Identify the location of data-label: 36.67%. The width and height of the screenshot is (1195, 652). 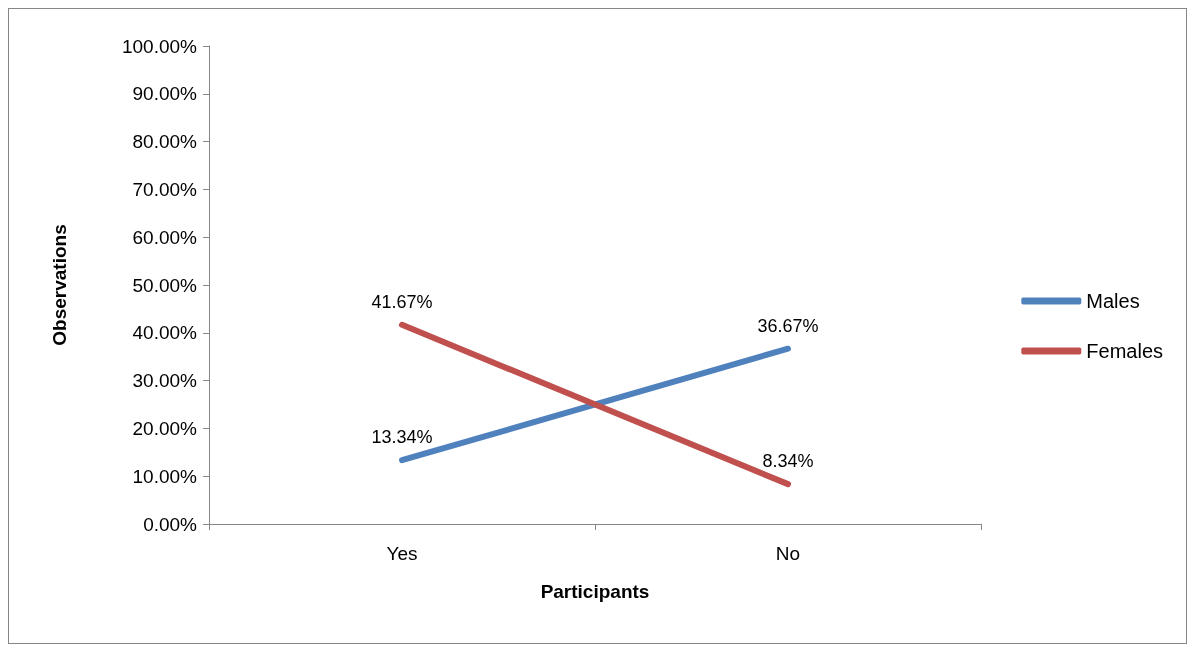
(788, 325).